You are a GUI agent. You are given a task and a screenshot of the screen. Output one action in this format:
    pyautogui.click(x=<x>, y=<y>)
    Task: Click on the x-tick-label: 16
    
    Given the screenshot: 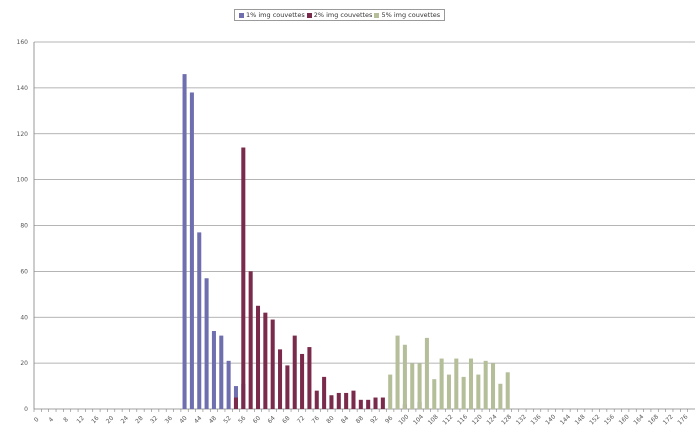 What is the action you would take?
    pyautogui.click(x=95, y=420)
    